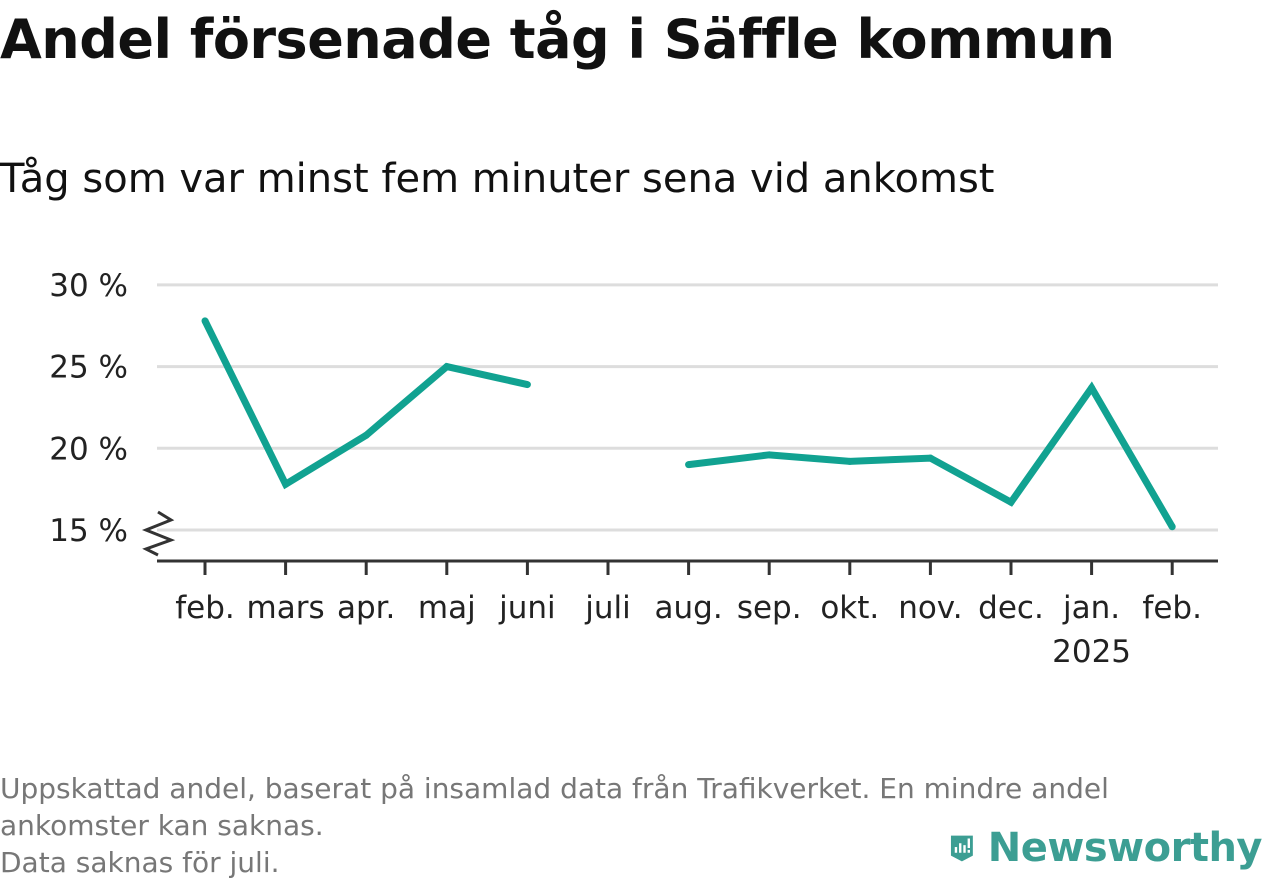 The width and height of the screenshot is (1262, 881). Describe the element at coordinates (286, 608) in the screenshot. I see `x-tick-label: mars` at that location.